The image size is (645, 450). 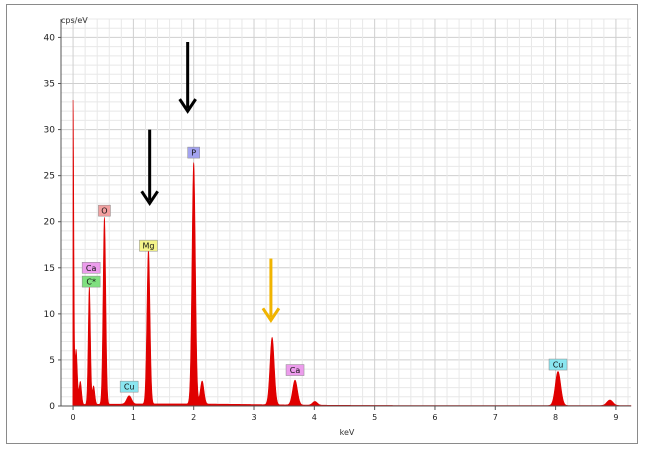 I want to click on y-tick-label: 40, so click(x=50, y=38).